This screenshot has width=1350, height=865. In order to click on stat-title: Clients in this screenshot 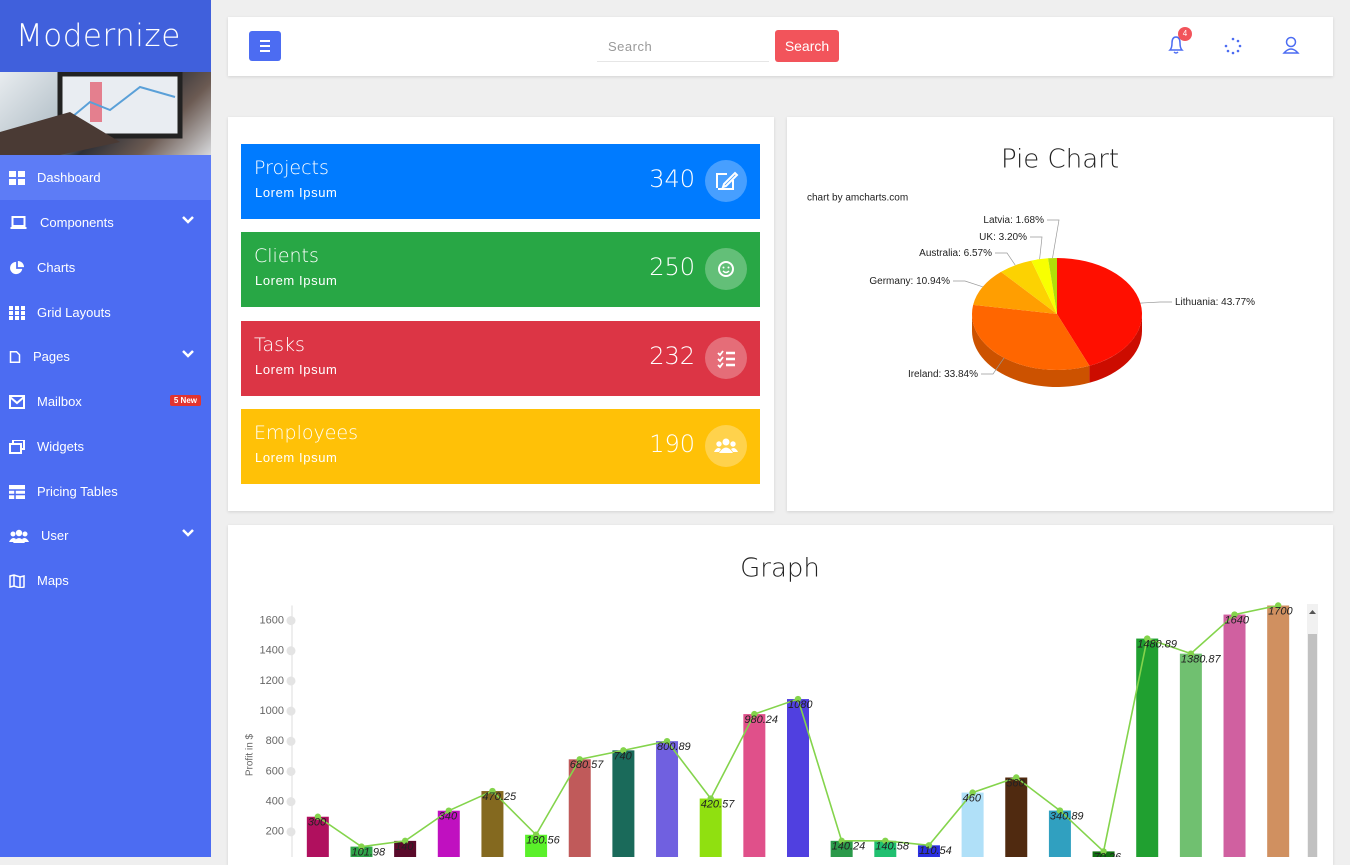, I will do `click(286, 256)`.